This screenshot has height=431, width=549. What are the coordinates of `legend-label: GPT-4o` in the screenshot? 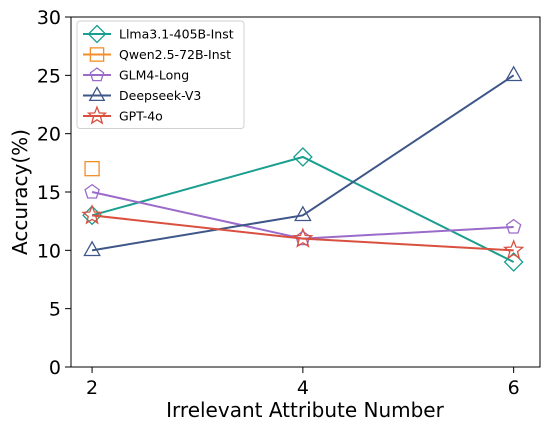 It's located at (141, 116).